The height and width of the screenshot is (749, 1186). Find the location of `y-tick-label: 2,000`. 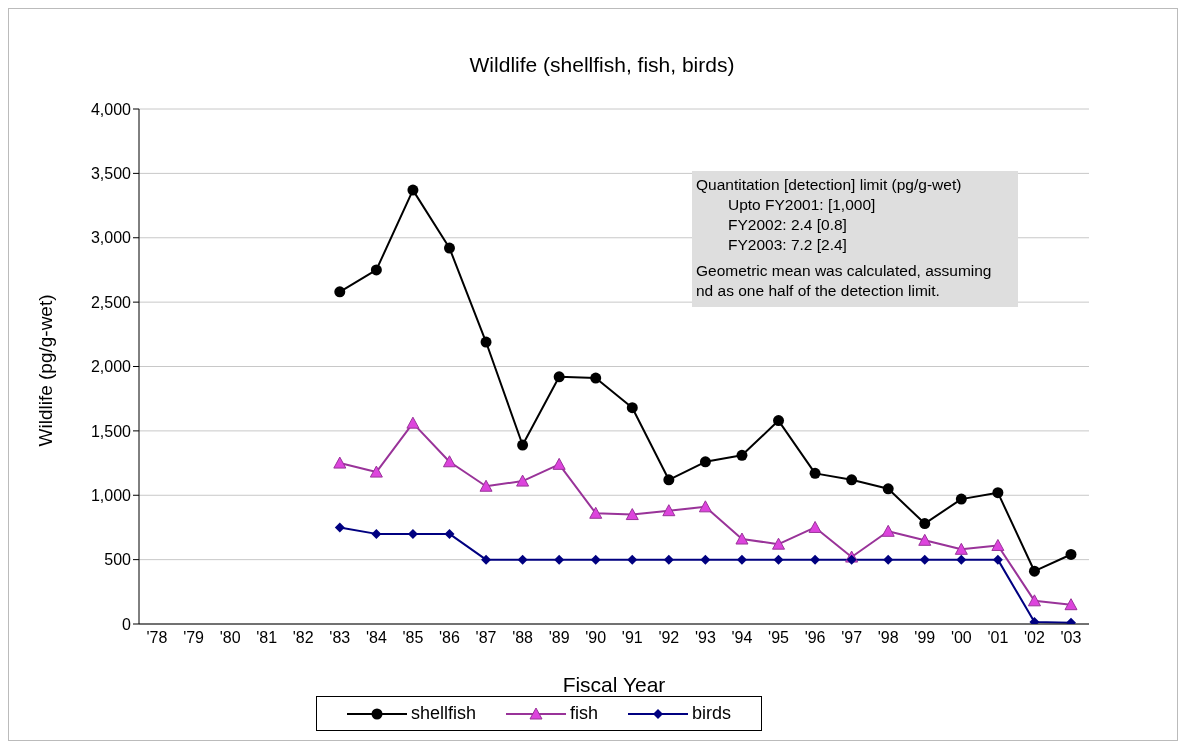

y-tick-label: 2,000 is located at coordinates (111, 367).